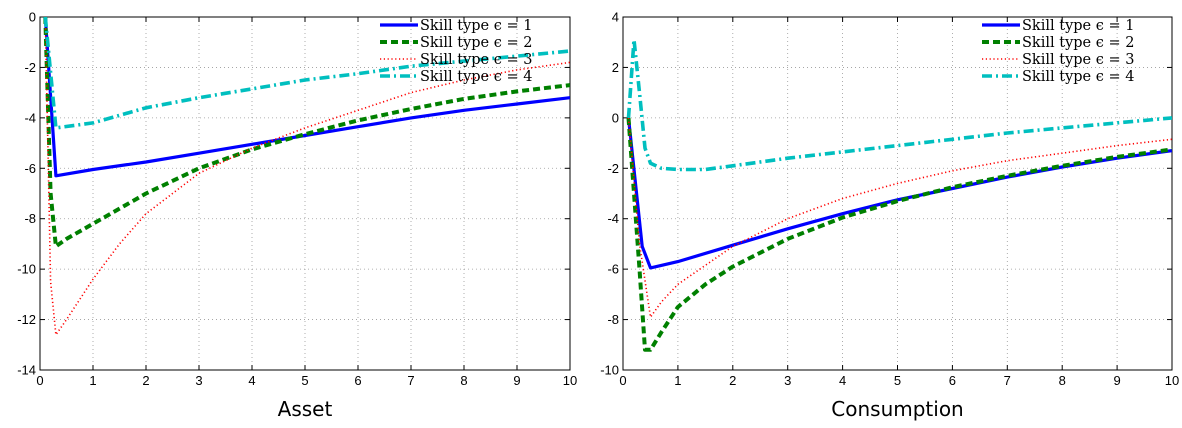  What do you see at coordinates (897, 409) in the screenshot?
I see `x-axis-label: Consumption` at bounding box center [897, 409].